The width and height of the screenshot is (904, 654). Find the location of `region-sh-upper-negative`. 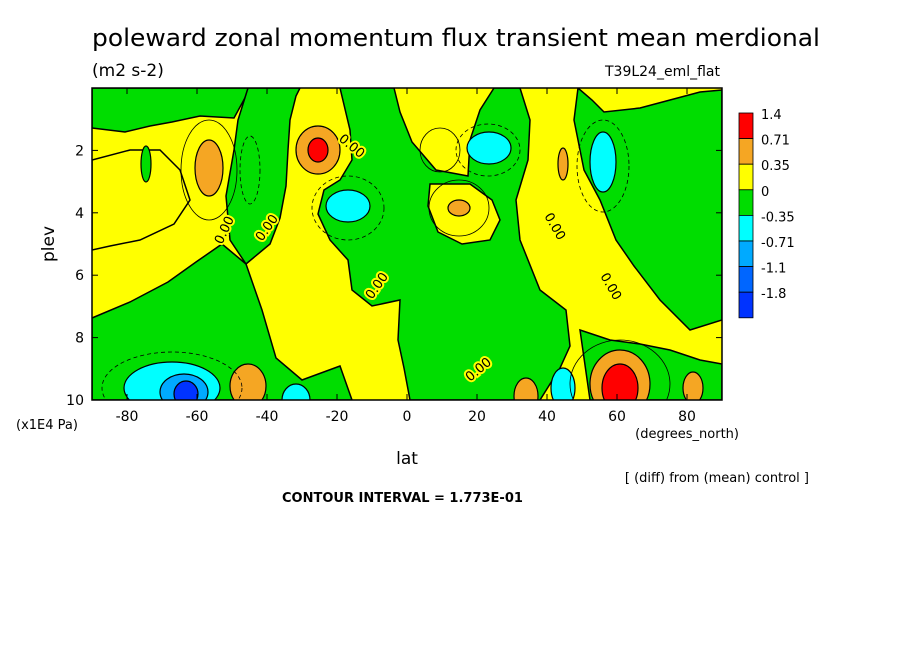

region-sh-upper-negative is located at coordinates (263, 177).